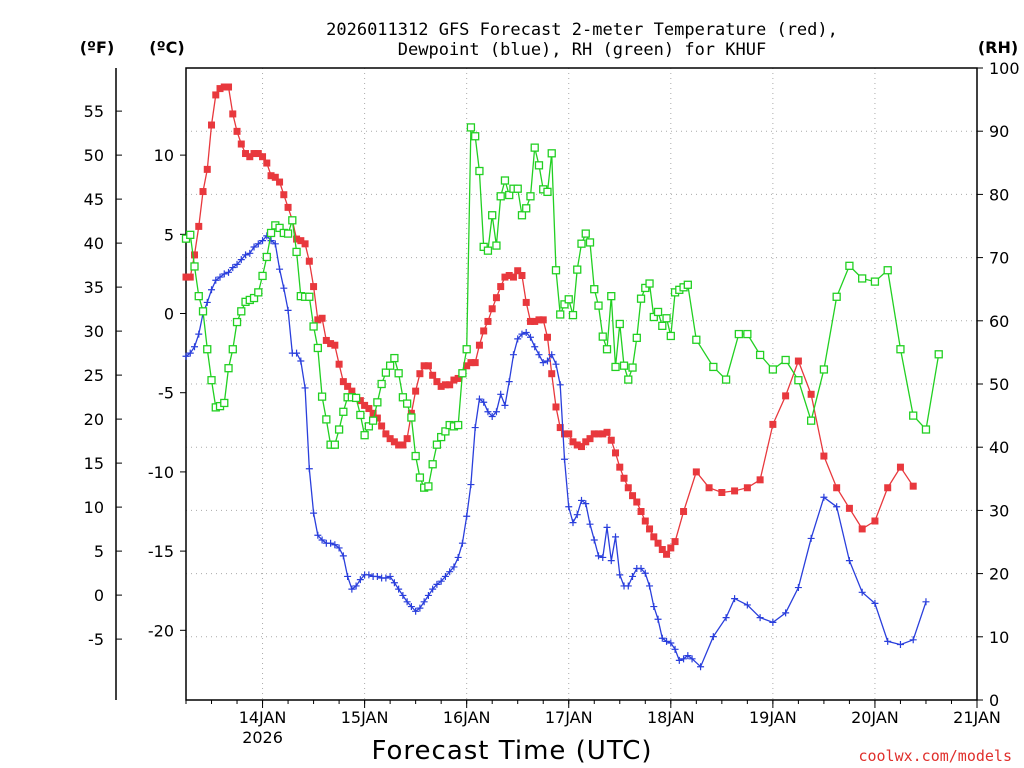 Image resolution: width=1024 pixels, height=768 pixels. Describe the element at coordinates (94, 419) in the screenshot. I see `fahrenheit-tick-label: 20` at that location.